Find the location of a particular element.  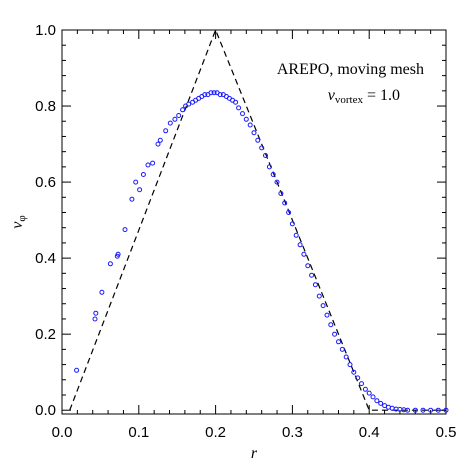

x-tick-label: 0.0 is located at coordinates (62, 432).